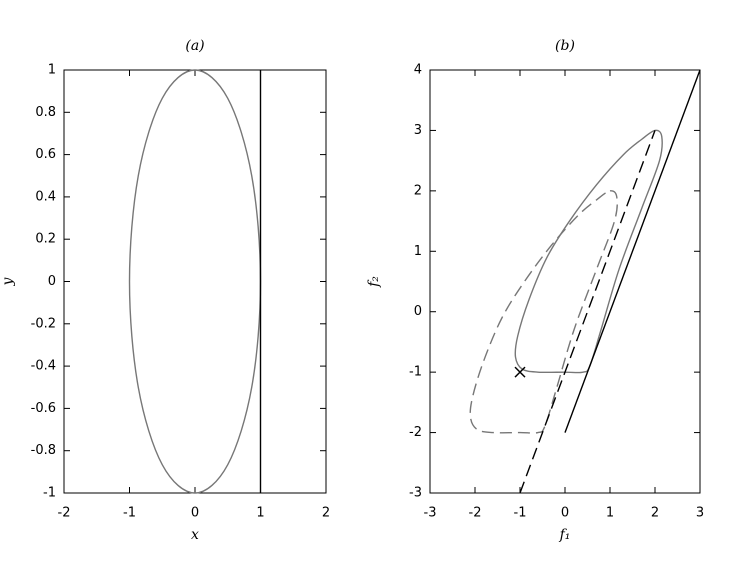 The width and height of the screenshot is (747, 564). I want to click on y-tick-label: -0.2, so click(43, 323).